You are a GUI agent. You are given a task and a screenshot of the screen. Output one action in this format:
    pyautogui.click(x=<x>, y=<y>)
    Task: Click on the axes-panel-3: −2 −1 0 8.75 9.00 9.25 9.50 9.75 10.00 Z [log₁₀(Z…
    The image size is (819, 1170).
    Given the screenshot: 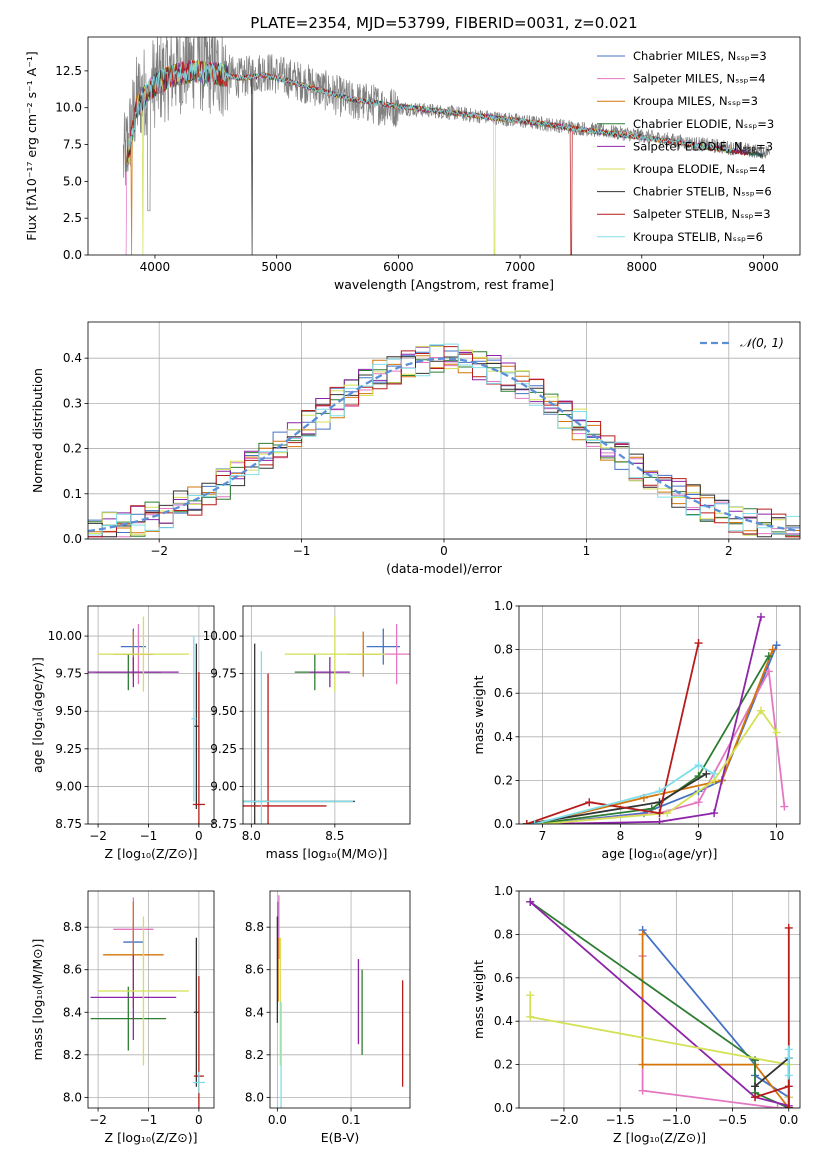 What is the action you would take?
    pyautogui.click(x=122, y=733)
    